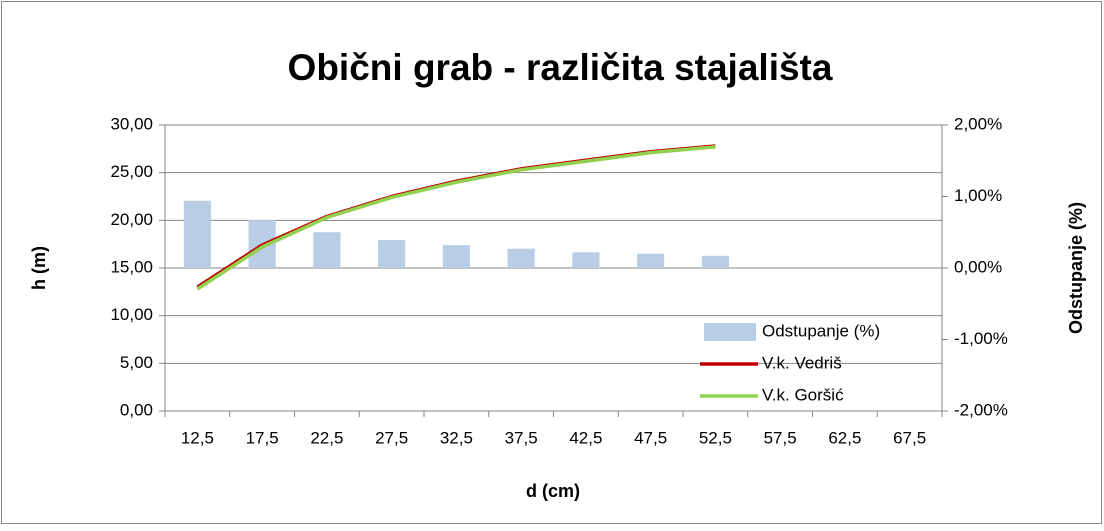 The image size is (1104, 531). Describe the element at coordinates (136, 409) in the screenshot. I see `y-tick-label: 0,00` at that location.